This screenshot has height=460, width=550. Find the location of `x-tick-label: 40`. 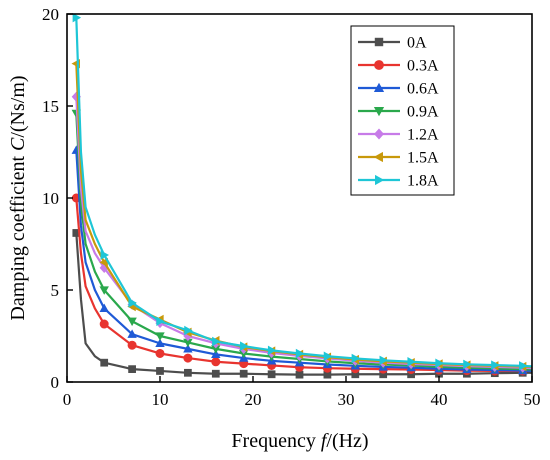

x-tick-label: 40 is located at coordinates (439, 399).